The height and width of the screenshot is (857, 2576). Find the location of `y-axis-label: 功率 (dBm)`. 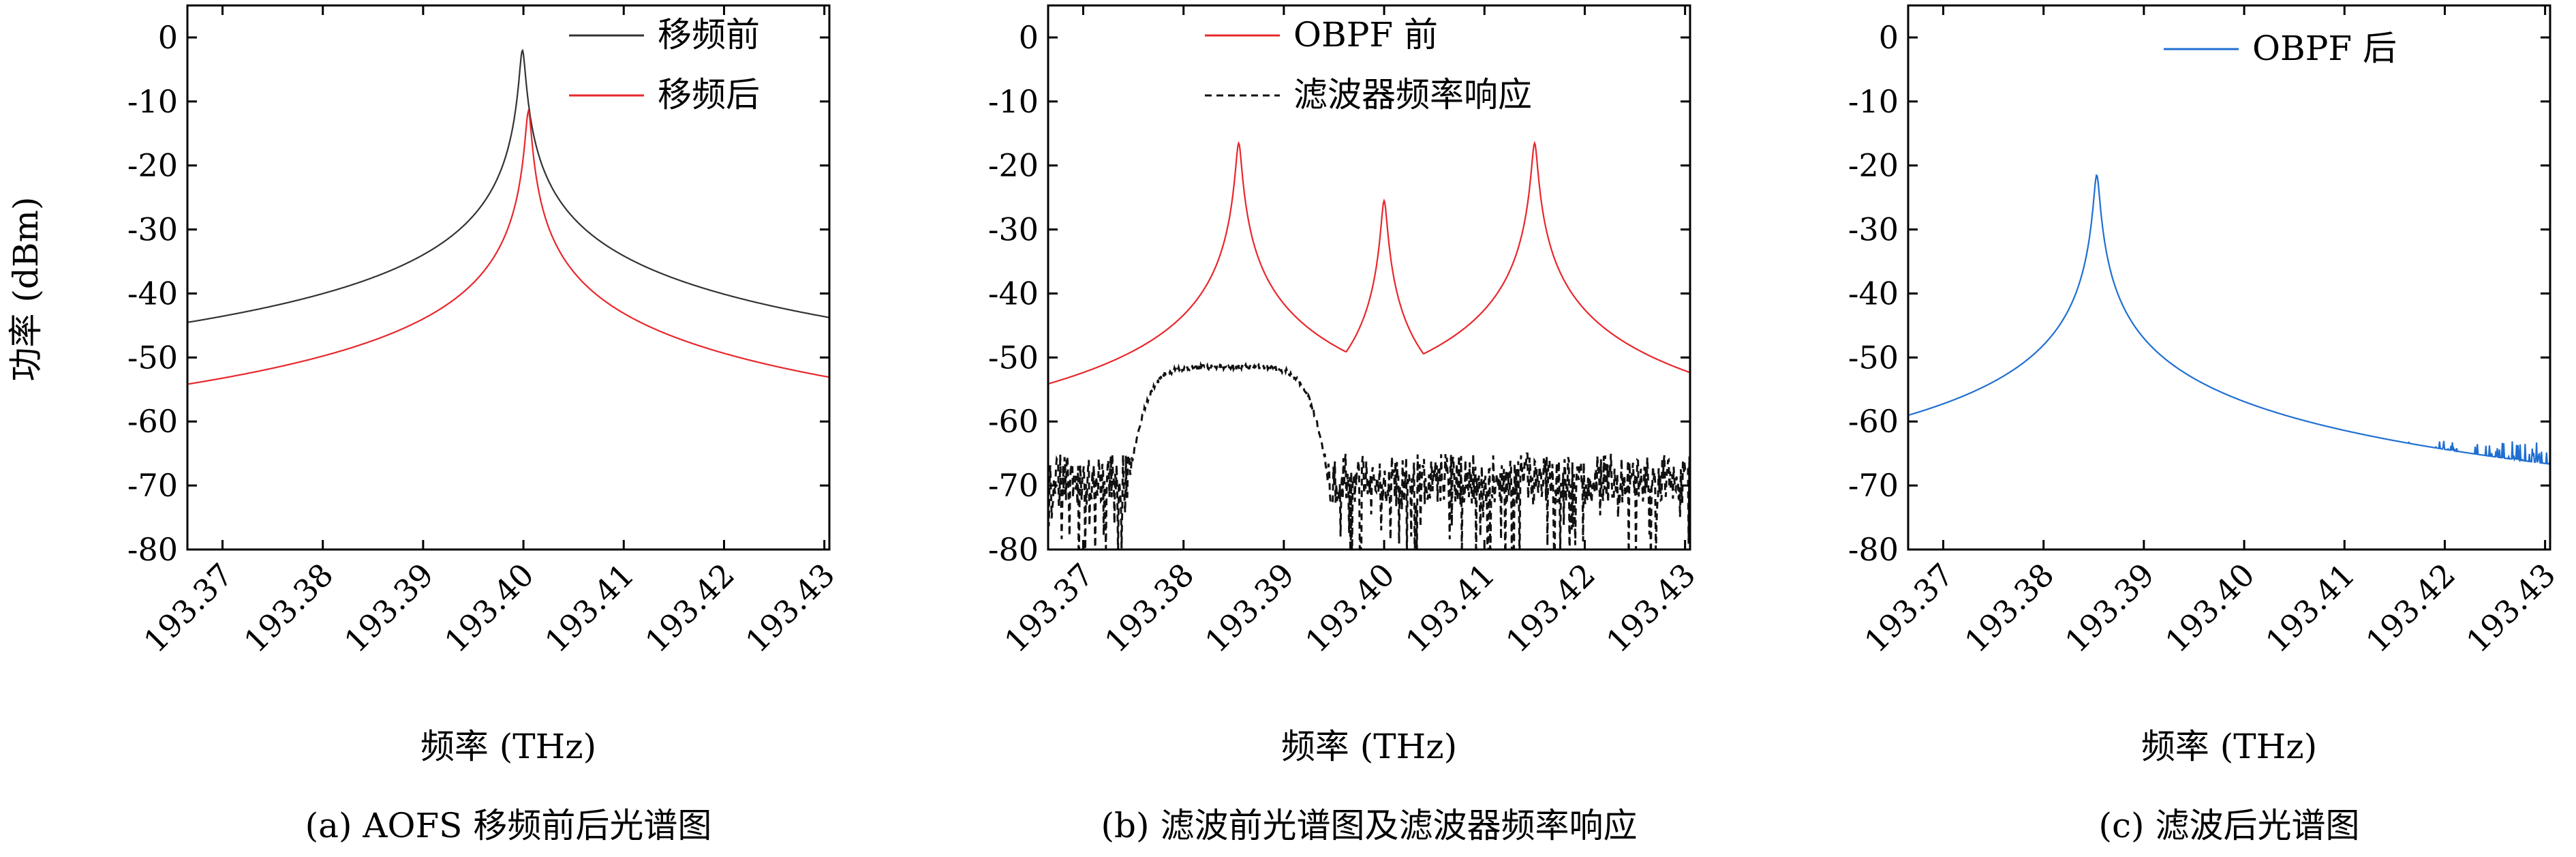

y-axis-label: 功率 (dBm) is located at coordinates (26, 289).